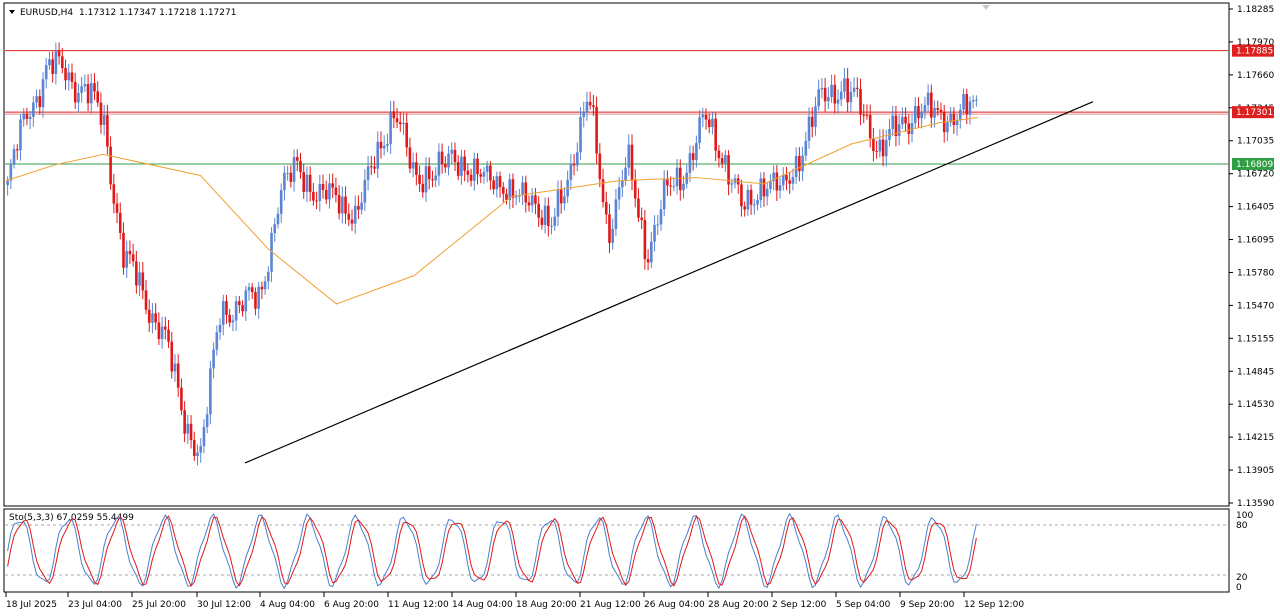 Image resolution: width=1280 pixels, height=616 pixels. I want to click on time-label: 2 Sep 12:00, so click(799, 605).